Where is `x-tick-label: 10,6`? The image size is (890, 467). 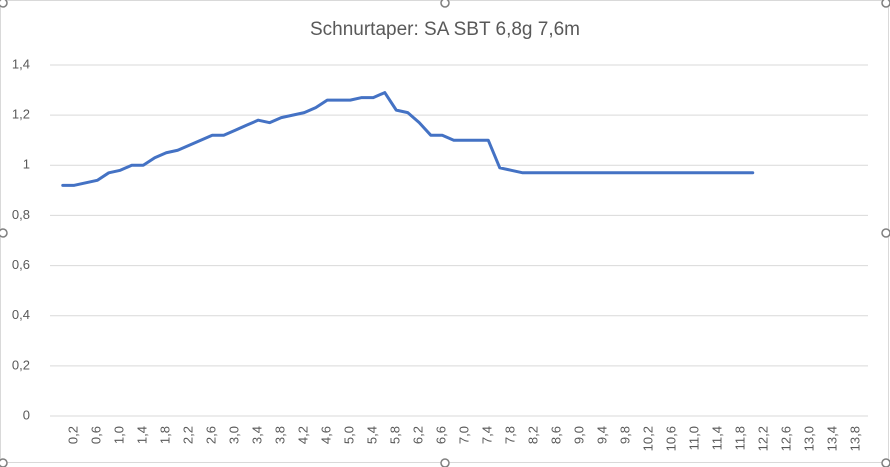 x-tick-label: 10,6 is located at coordinates (671, 438).